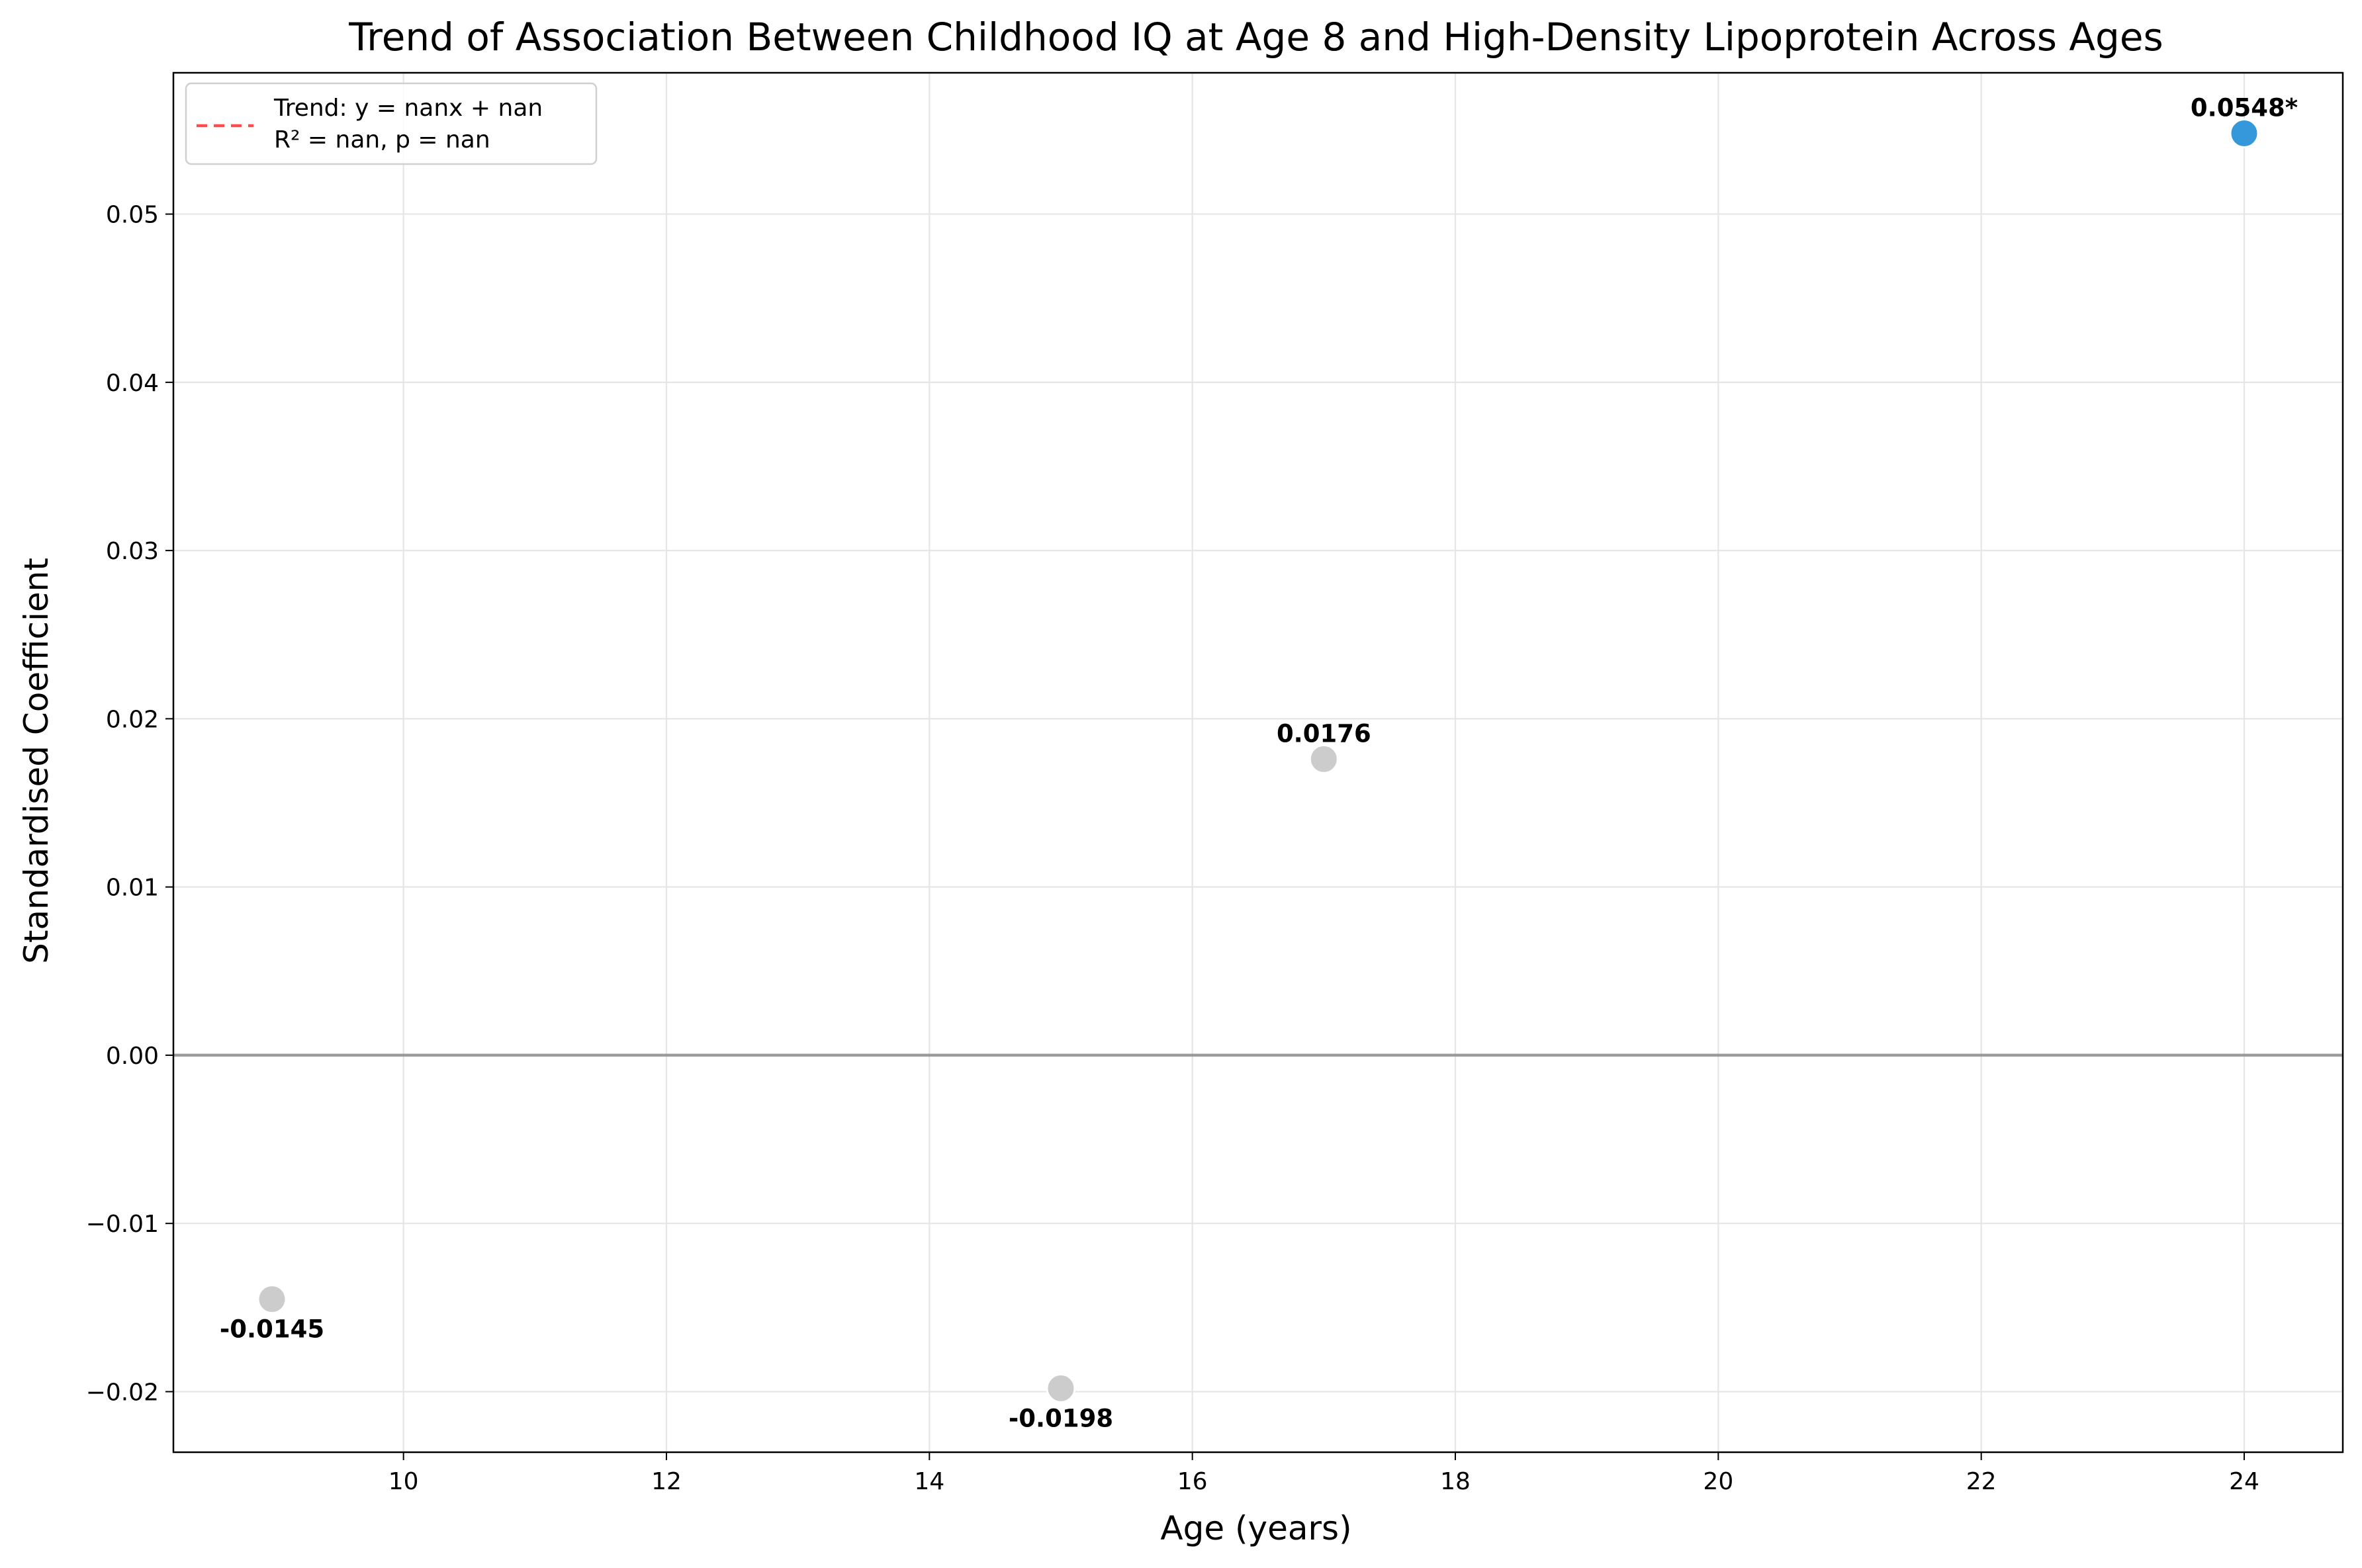 This screenshot has height=1568, width=2362. Describe the element at coordinates (36, 761) in the screenshot. I see `y-axis-label: Standardised Coefficient` at that location.